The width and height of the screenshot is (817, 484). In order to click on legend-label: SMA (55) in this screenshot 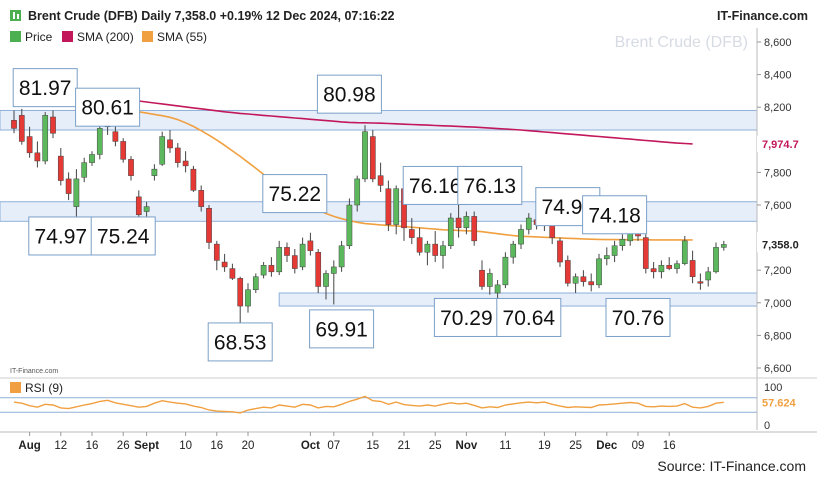, I will do `click(182, 37)`.